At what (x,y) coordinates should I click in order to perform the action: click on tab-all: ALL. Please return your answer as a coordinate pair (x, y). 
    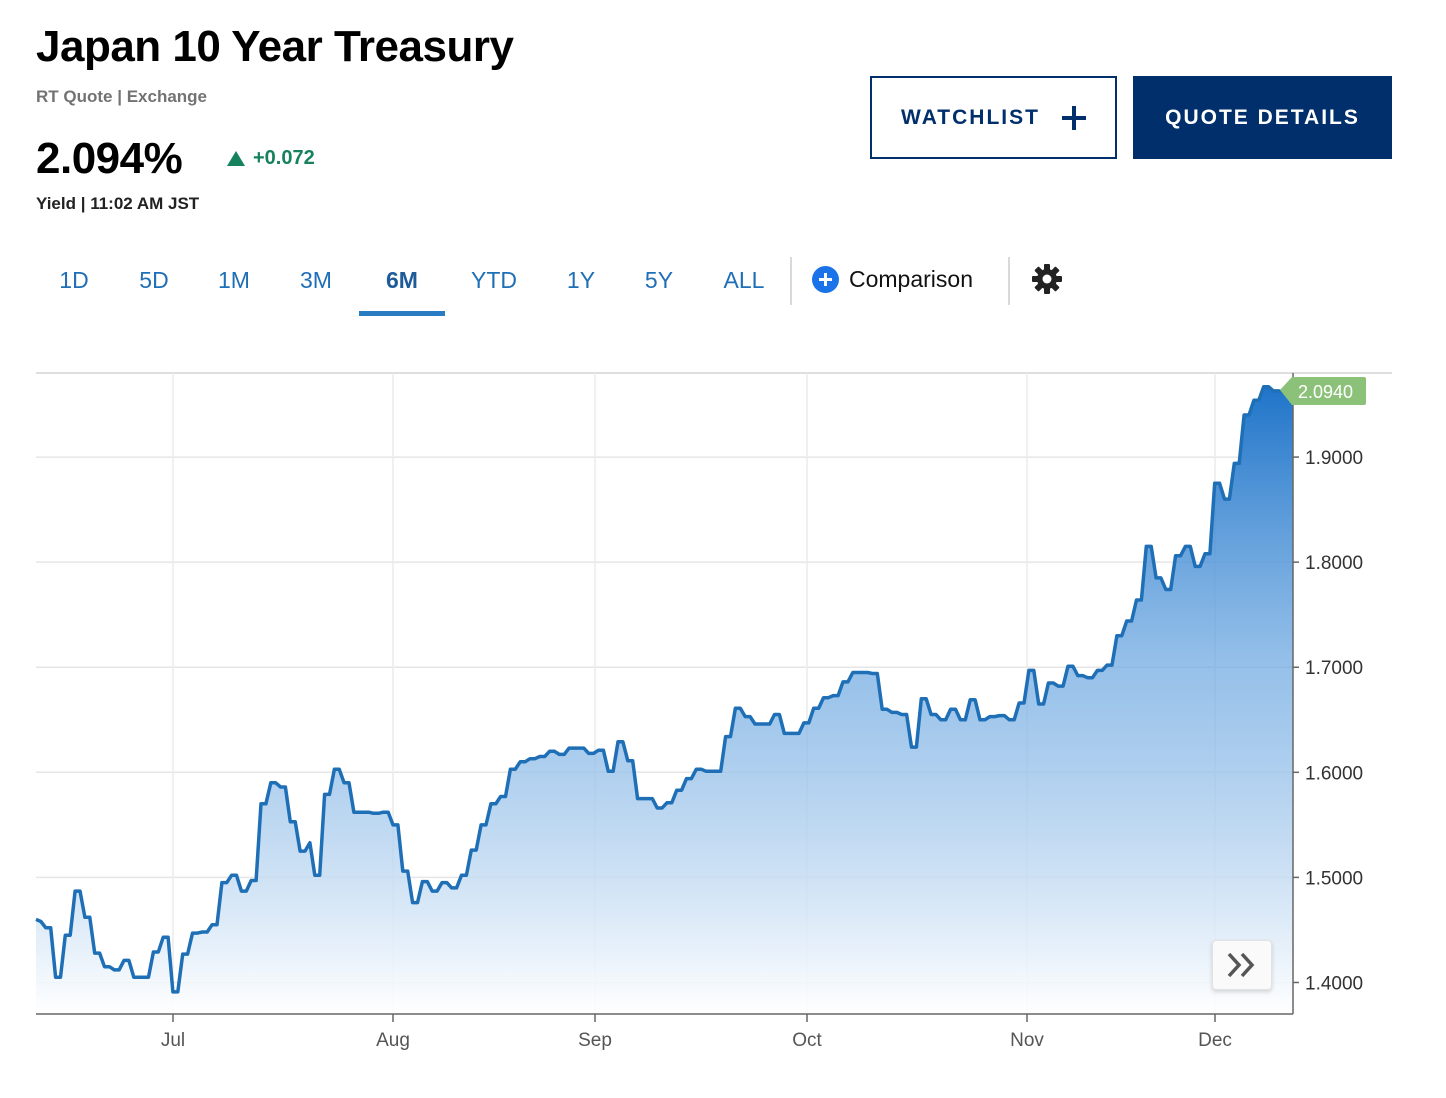
    Looking at the image, I should click on (744, 280).